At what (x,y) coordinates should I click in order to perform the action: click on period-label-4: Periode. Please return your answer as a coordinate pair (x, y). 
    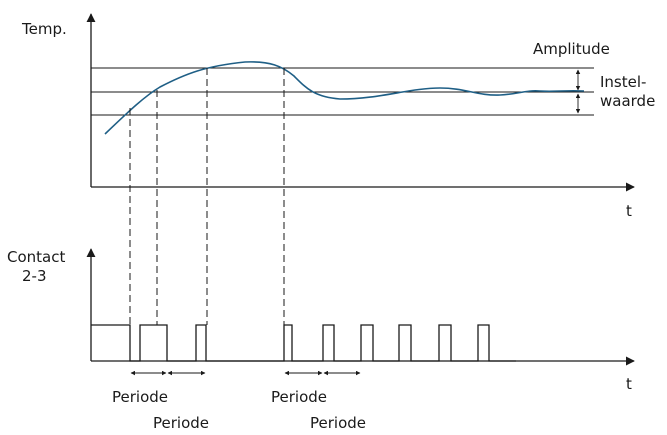
    Looking at the image, I should click on (338, 423).